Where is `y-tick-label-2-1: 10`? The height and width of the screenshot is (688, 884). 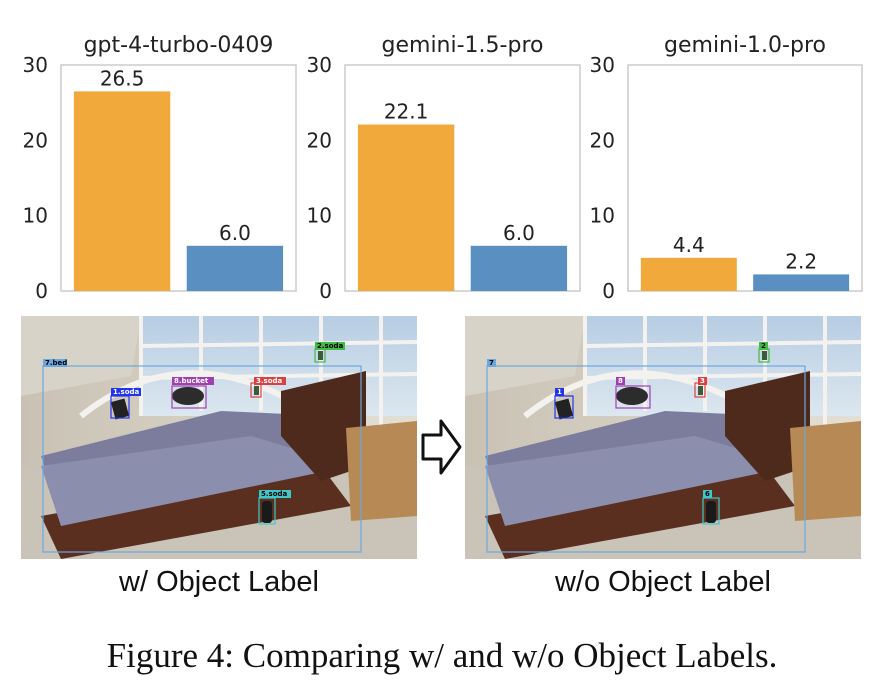 y-tick-label-2-1: 10 is located at coordinates (602, 216).